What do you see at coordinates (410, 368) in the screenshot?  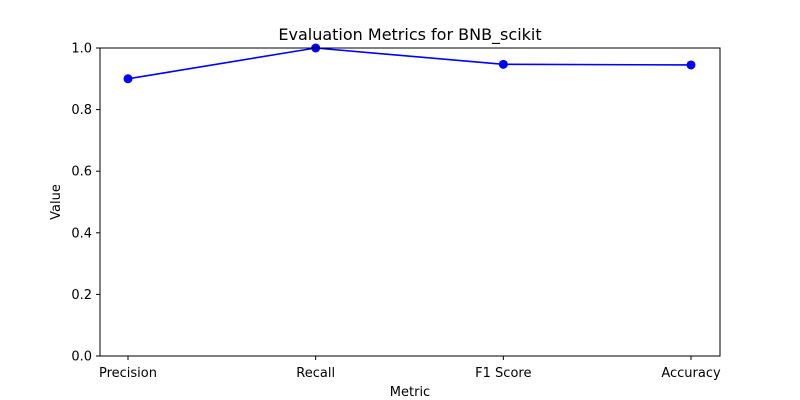 I see `x-axis-ticks: Precision Recall F1 Score Accuracy` at bounding box center [410, 368].